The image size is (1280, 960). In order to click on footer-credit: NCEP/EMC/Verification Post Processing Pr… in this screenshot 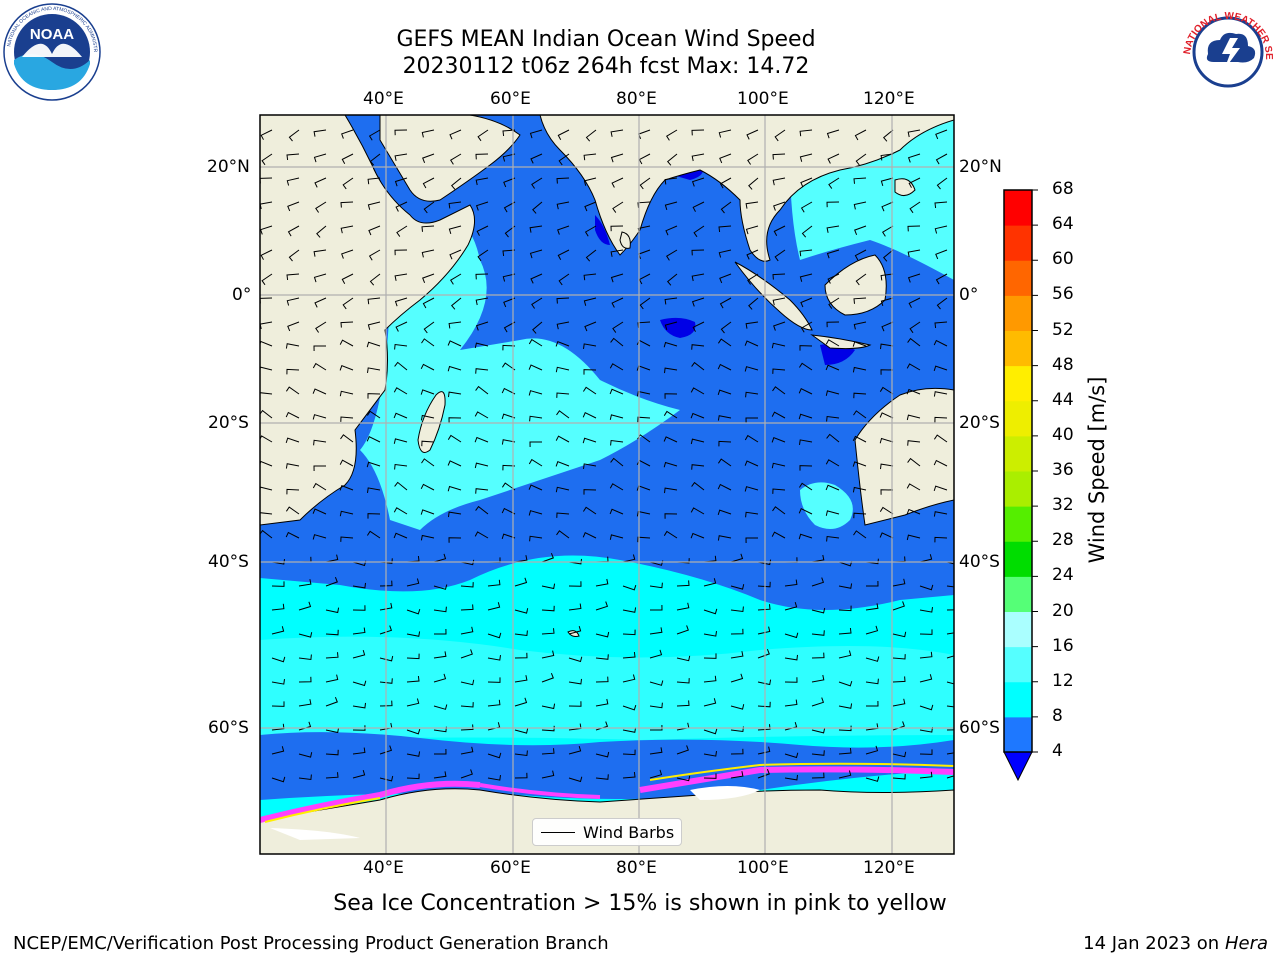, I will do `click(311, 943)`.